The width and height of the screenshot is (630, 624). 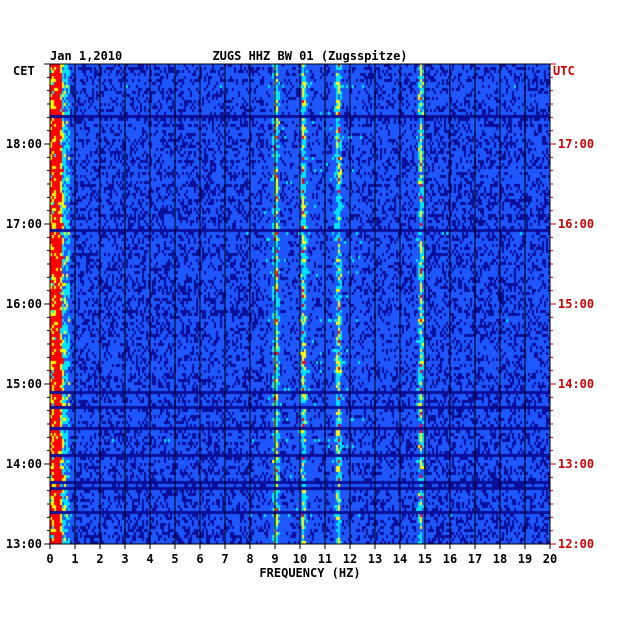 I want to click on left-tick-labels: 18:00 17:00 16:00 15:00 14:00 13:00, so click(x=24, y=344).